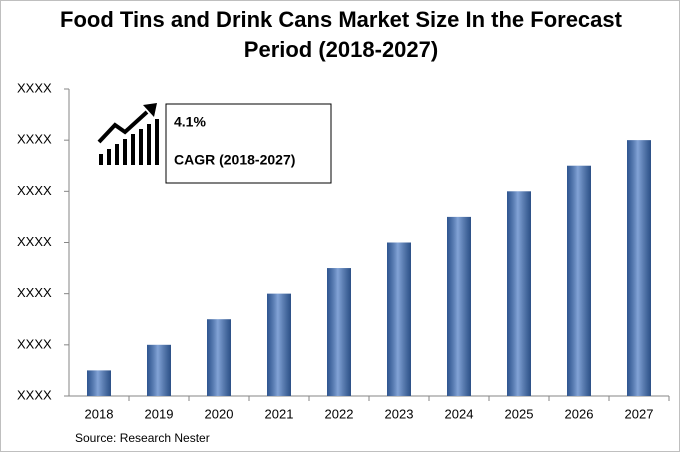  What do you see at coordinates (459, 413) in the screenshot?
I see `x-tick-label: 2024` at bounding box center [459, 413].